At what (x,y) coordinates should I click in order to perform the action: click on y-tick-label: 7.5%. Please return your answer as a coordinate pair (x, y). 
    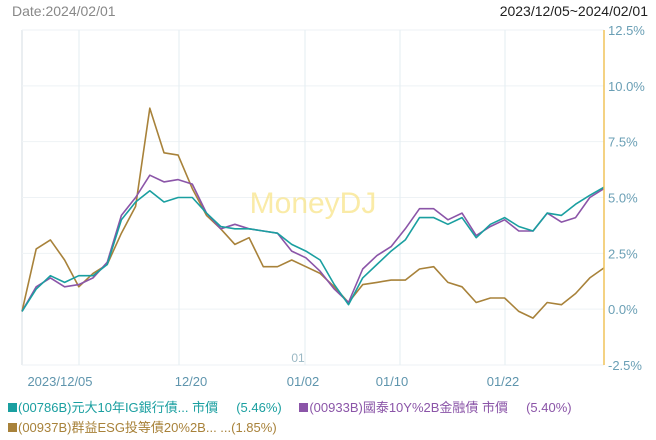
    Looking at the image, I should click on (623, 142).